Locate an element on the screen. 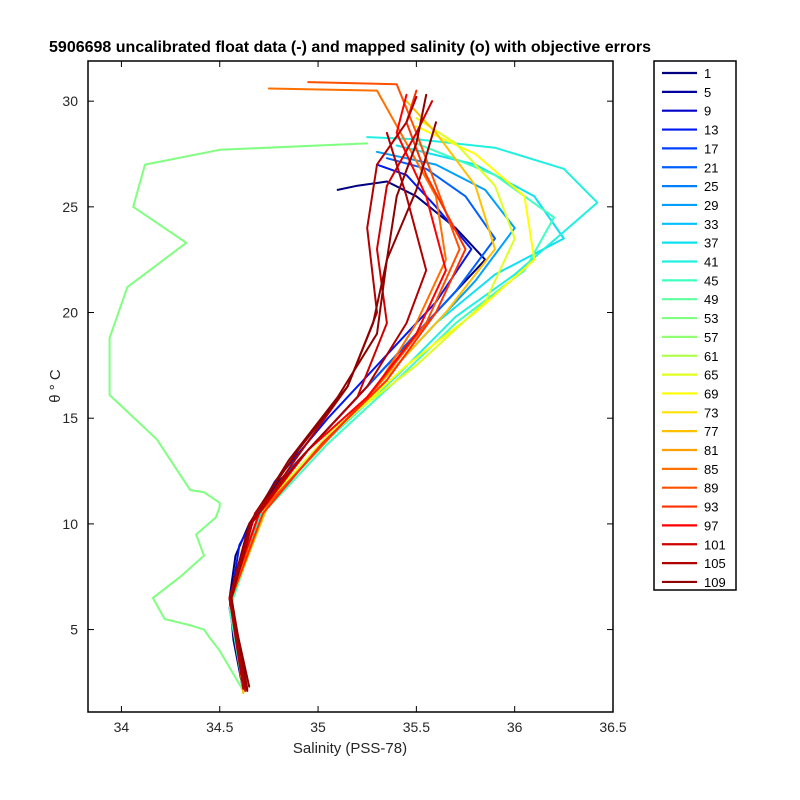 This screenshot has height=800, width=800. x-tick-label: 36.5 is located at coordinates (612, 727).